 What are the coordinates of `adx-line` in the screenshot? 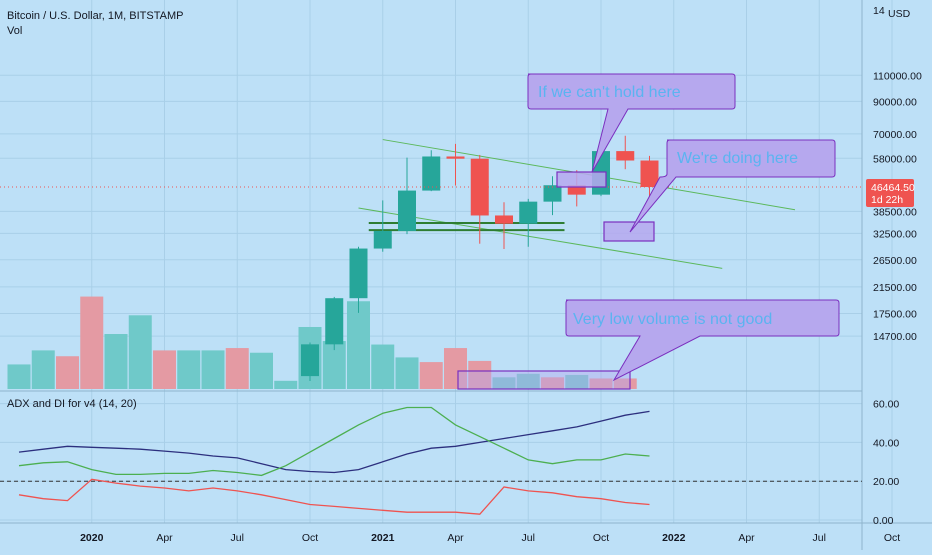 It's located at (334, 442).